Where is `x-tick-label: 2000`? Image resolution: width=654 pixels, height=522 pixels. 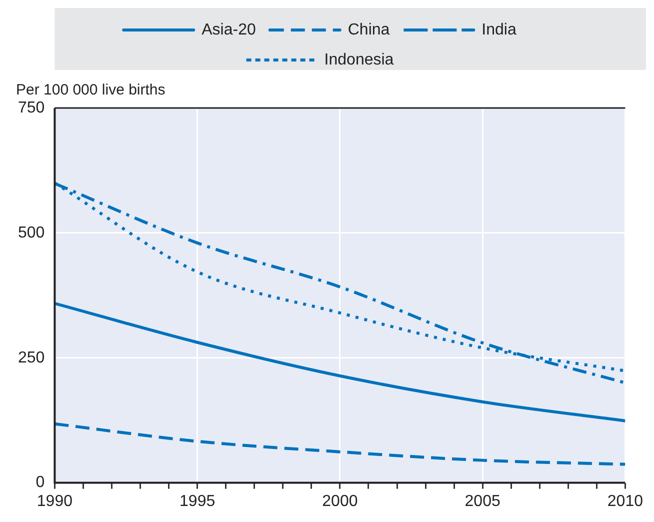 x-tick-label: 2000 is located at coordinates (340, 501).